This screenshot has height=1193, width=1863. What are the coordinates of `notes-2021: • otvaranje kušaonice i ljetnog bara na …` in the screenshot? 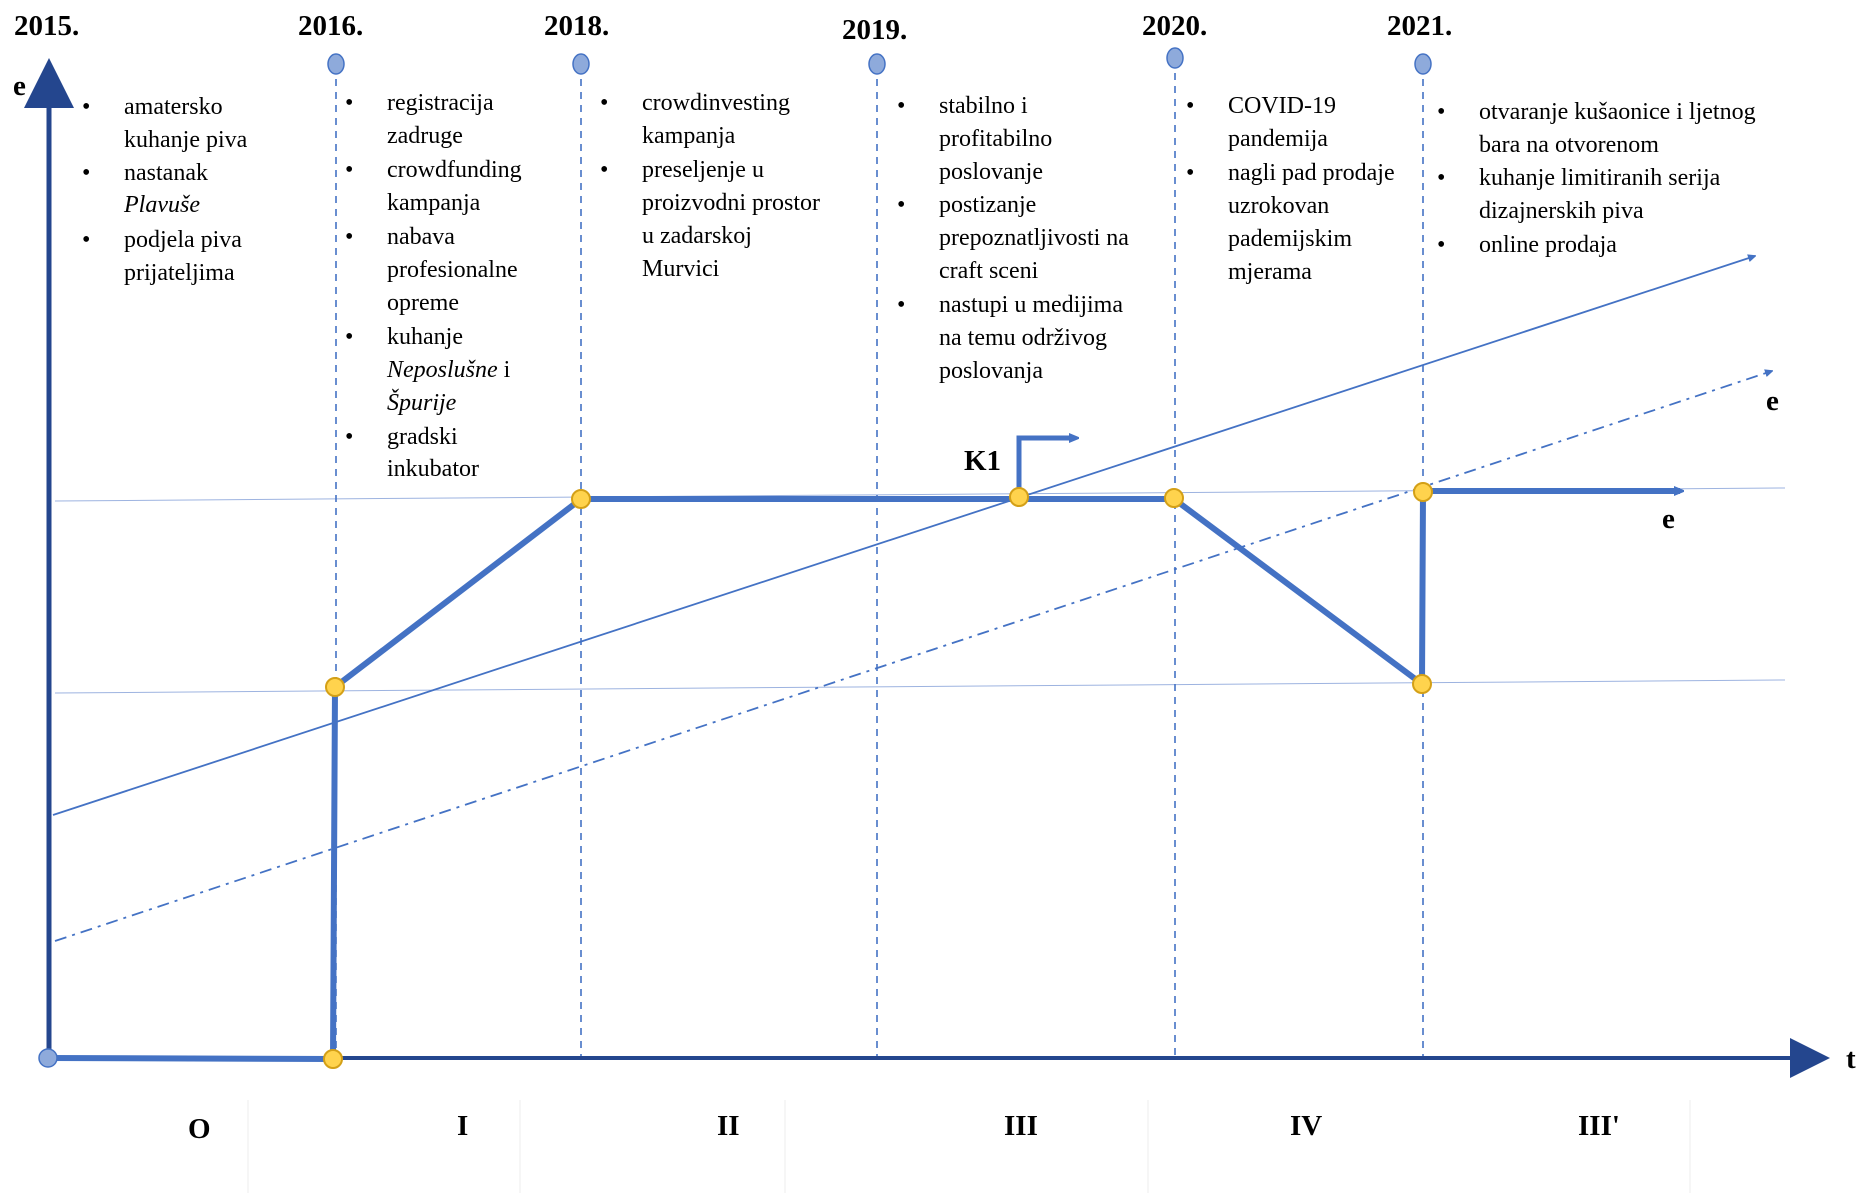 It's located at (1596, 178).